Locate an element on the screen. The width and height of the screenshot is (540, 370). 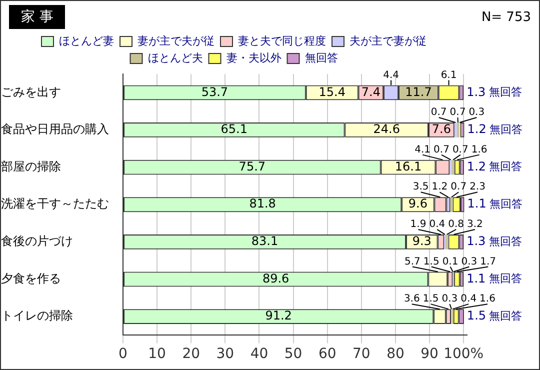
data-label: 89.6 is located at coordinates (276, 278).